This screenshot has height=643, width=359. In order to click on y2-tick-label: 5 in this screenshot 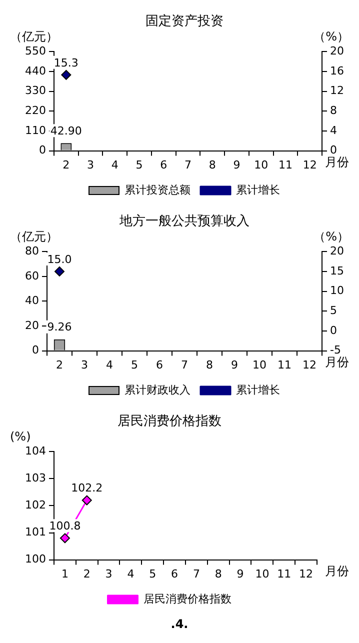, I will do `click(334, 310)`.